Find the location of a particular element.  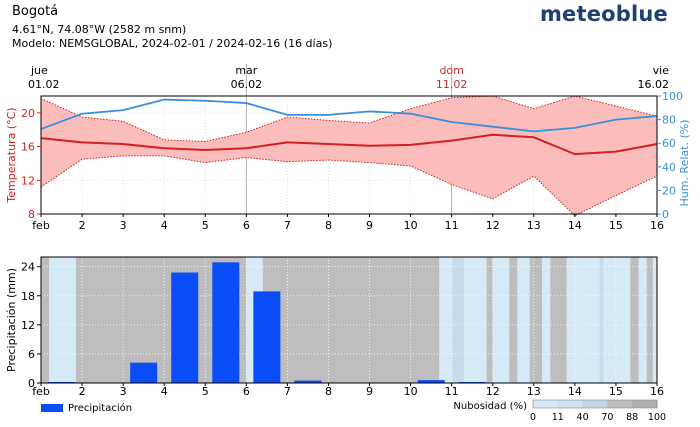

precip-x-tick-label: 2 is located at coordinates (82, 391).